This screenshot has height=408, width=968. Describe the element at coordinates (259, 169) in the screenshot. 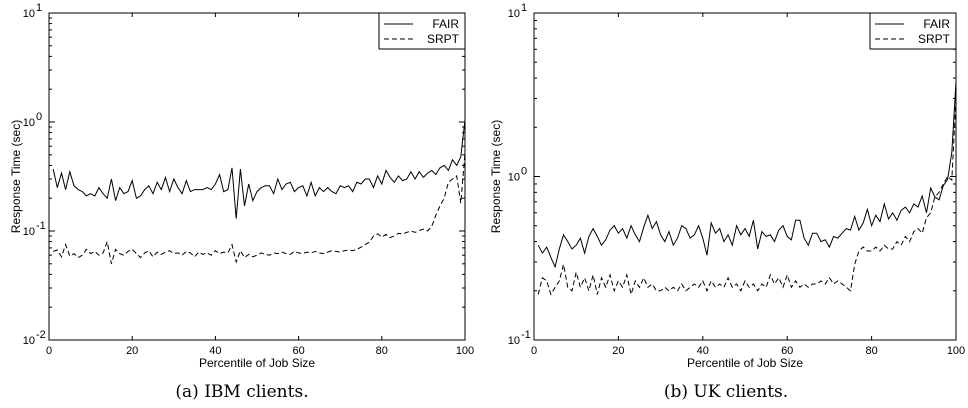

I see `series-line-fair` at that location.